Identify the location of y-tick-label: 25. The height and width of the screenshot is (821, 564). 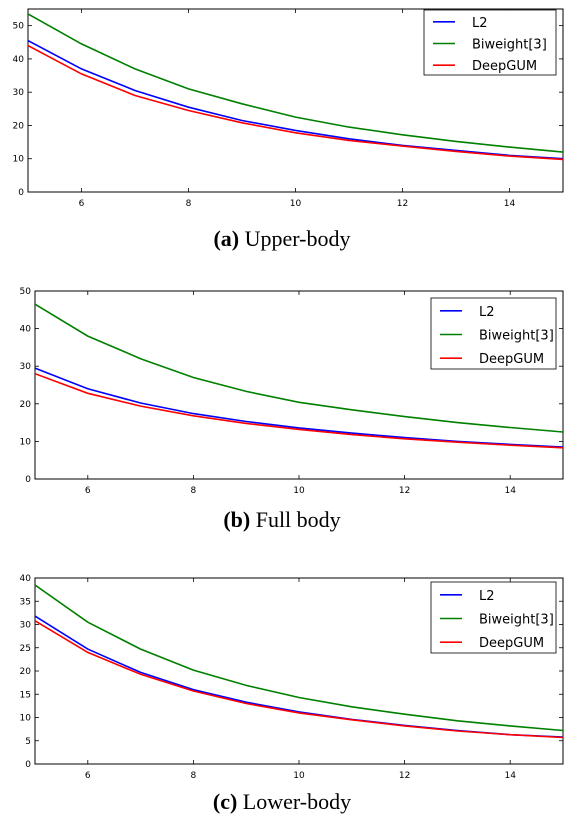
(25, 649).